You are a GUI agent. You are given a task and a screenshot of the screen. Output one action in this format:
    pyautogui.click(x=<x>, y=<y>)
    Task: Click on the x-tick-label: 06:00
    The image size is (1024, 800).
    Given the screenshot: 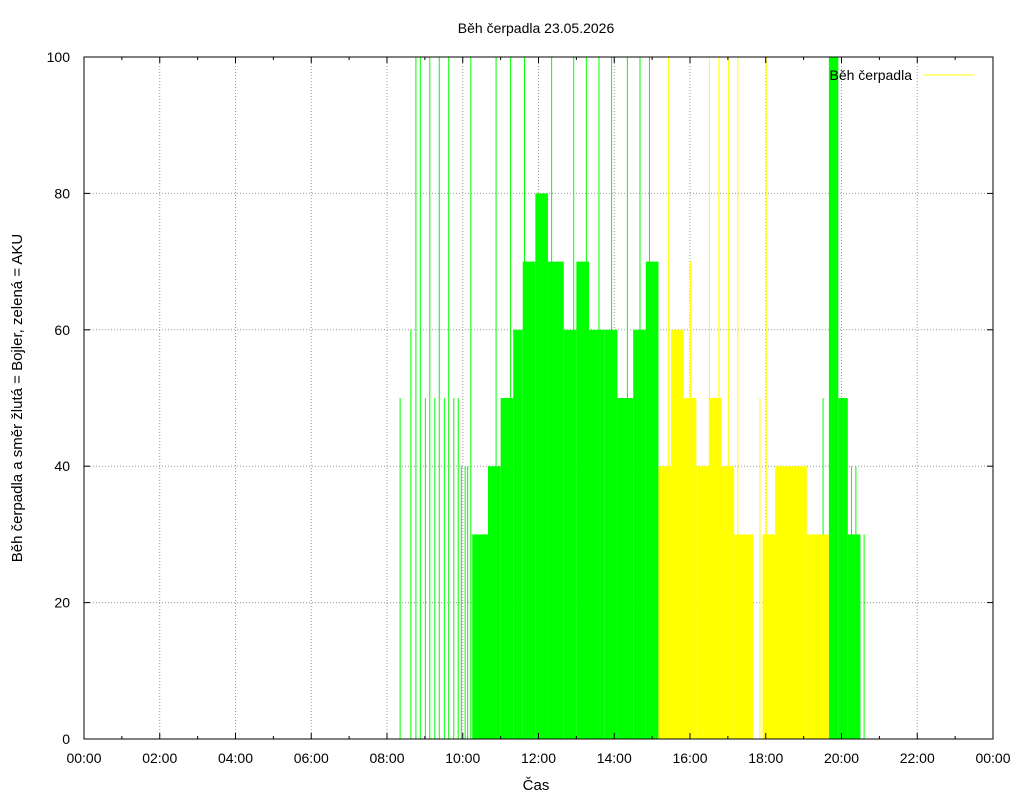 What is the action you would take?
    pyautogui.click(x=311, y=758)
    